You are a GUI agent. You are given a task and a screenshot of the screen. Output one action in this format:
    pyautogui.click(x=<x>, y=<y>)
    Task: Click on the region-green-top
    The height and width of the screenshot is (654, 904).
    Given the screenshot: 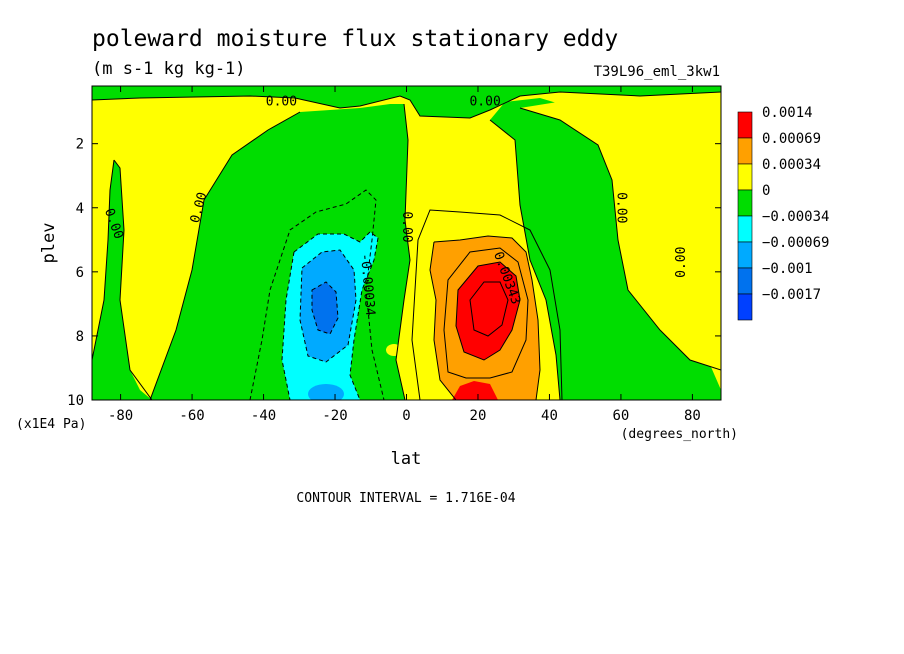 What is the action you would take?
    pyautogui.click(x=406, y=102)
    